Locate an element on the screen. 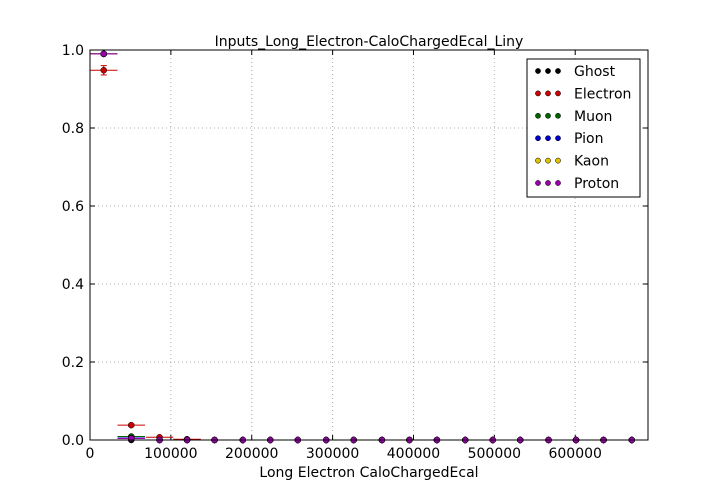 Image resolution: width=720 pixels, height=504 pixels. x-tick-label: 600000 is located at coordinates (574, 454).